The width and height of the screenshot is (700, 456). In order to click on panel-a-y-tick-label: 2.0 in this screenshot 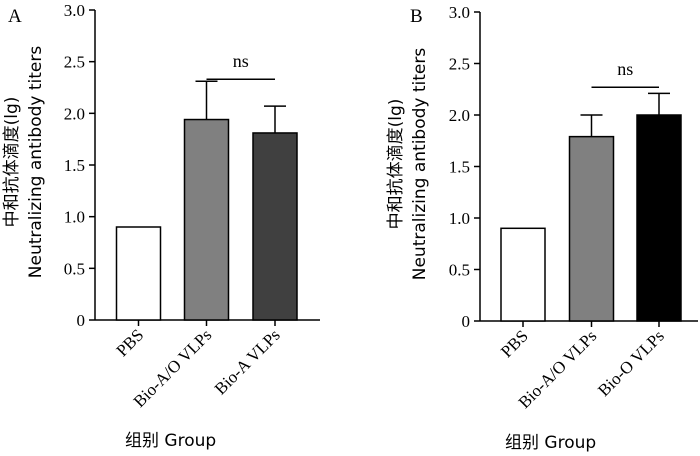, I will do `click(74, 113)`.